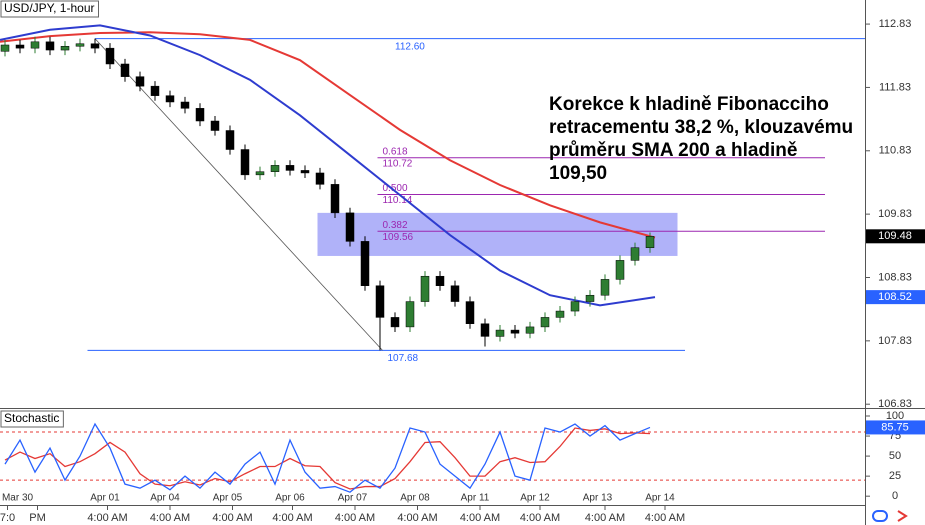 The image size is (925, 525). Describe the element at coordinates (395, 188) in the screenshot. I see `fib-ratio: 0.500` at that location.